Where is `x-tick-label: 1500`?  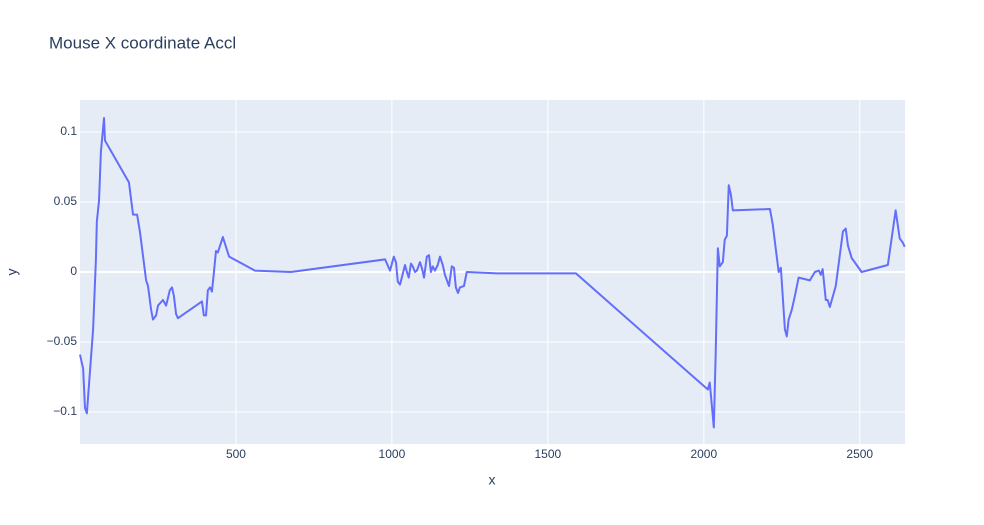 x-tick-label: 1500 is located at coordinates (548, 454).